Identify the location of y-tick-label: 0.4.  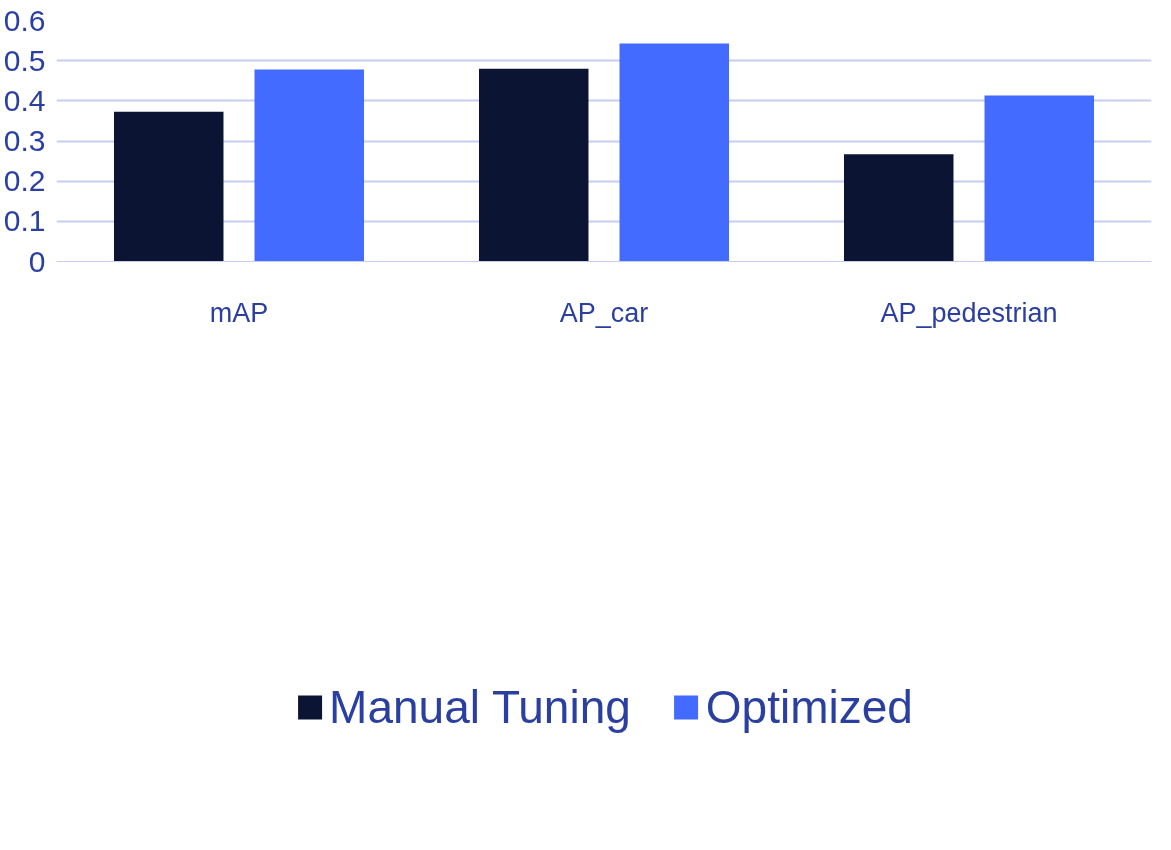
(24, 100).